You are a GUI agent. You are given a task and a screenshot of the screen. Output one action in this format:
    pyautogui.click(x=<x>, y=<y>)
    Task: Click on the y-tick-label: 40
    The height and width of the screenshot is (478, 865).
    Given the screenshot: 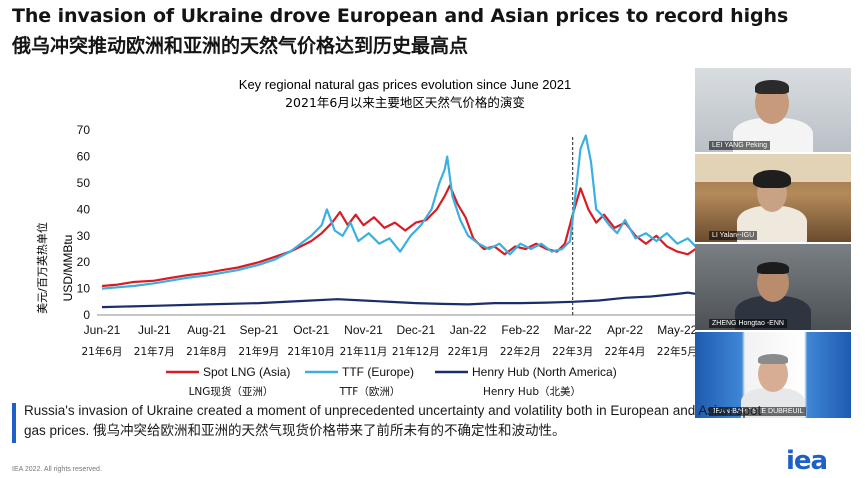 What is the action you would take?
    pyautogui.click(x=84, y=209)
    